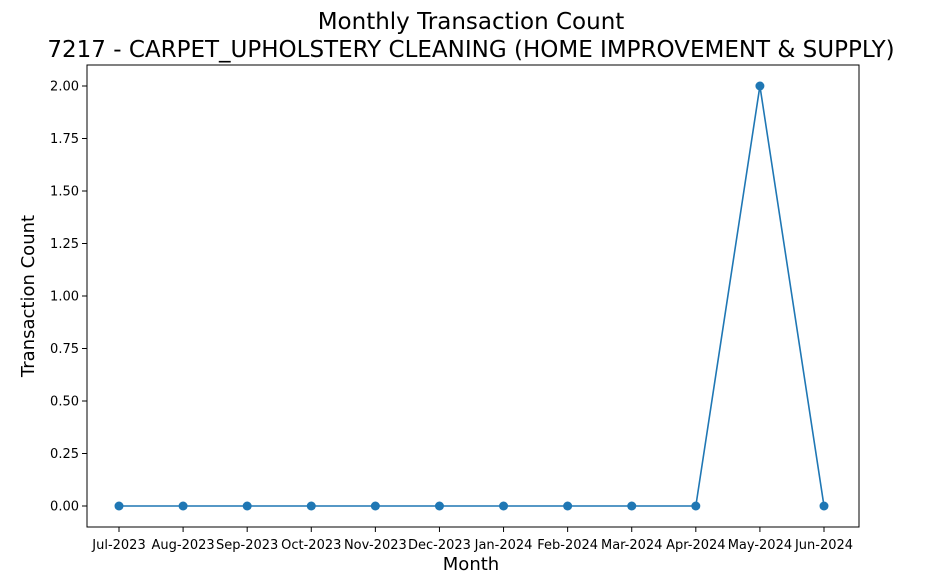  What do you see at coordinates (375, 545) in the screenshot?
I see `x-tick-label: Nov-2023` at bounding box center [375, 545].